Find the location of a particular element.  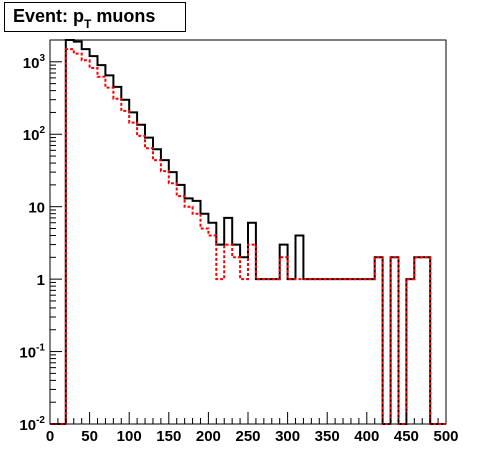

x-tick-label: 50 is located at coordinates (89, 436).